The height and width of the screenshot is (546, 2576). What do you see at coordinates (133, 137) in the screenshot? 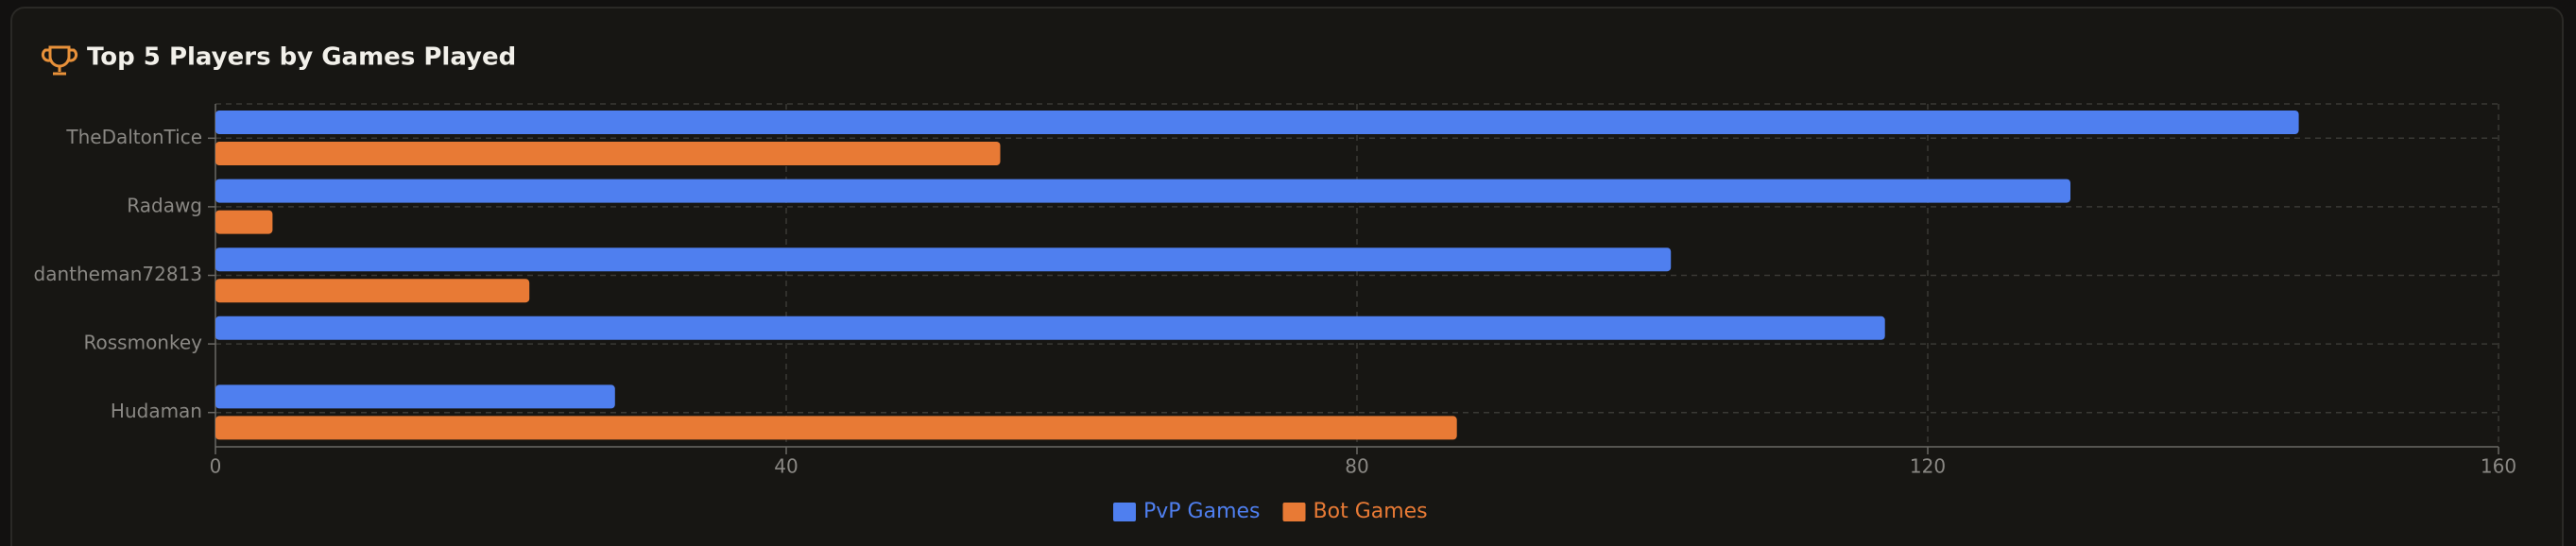
I see `y-tick-label: TheDaltonTice` at bounding box center [133, 137].